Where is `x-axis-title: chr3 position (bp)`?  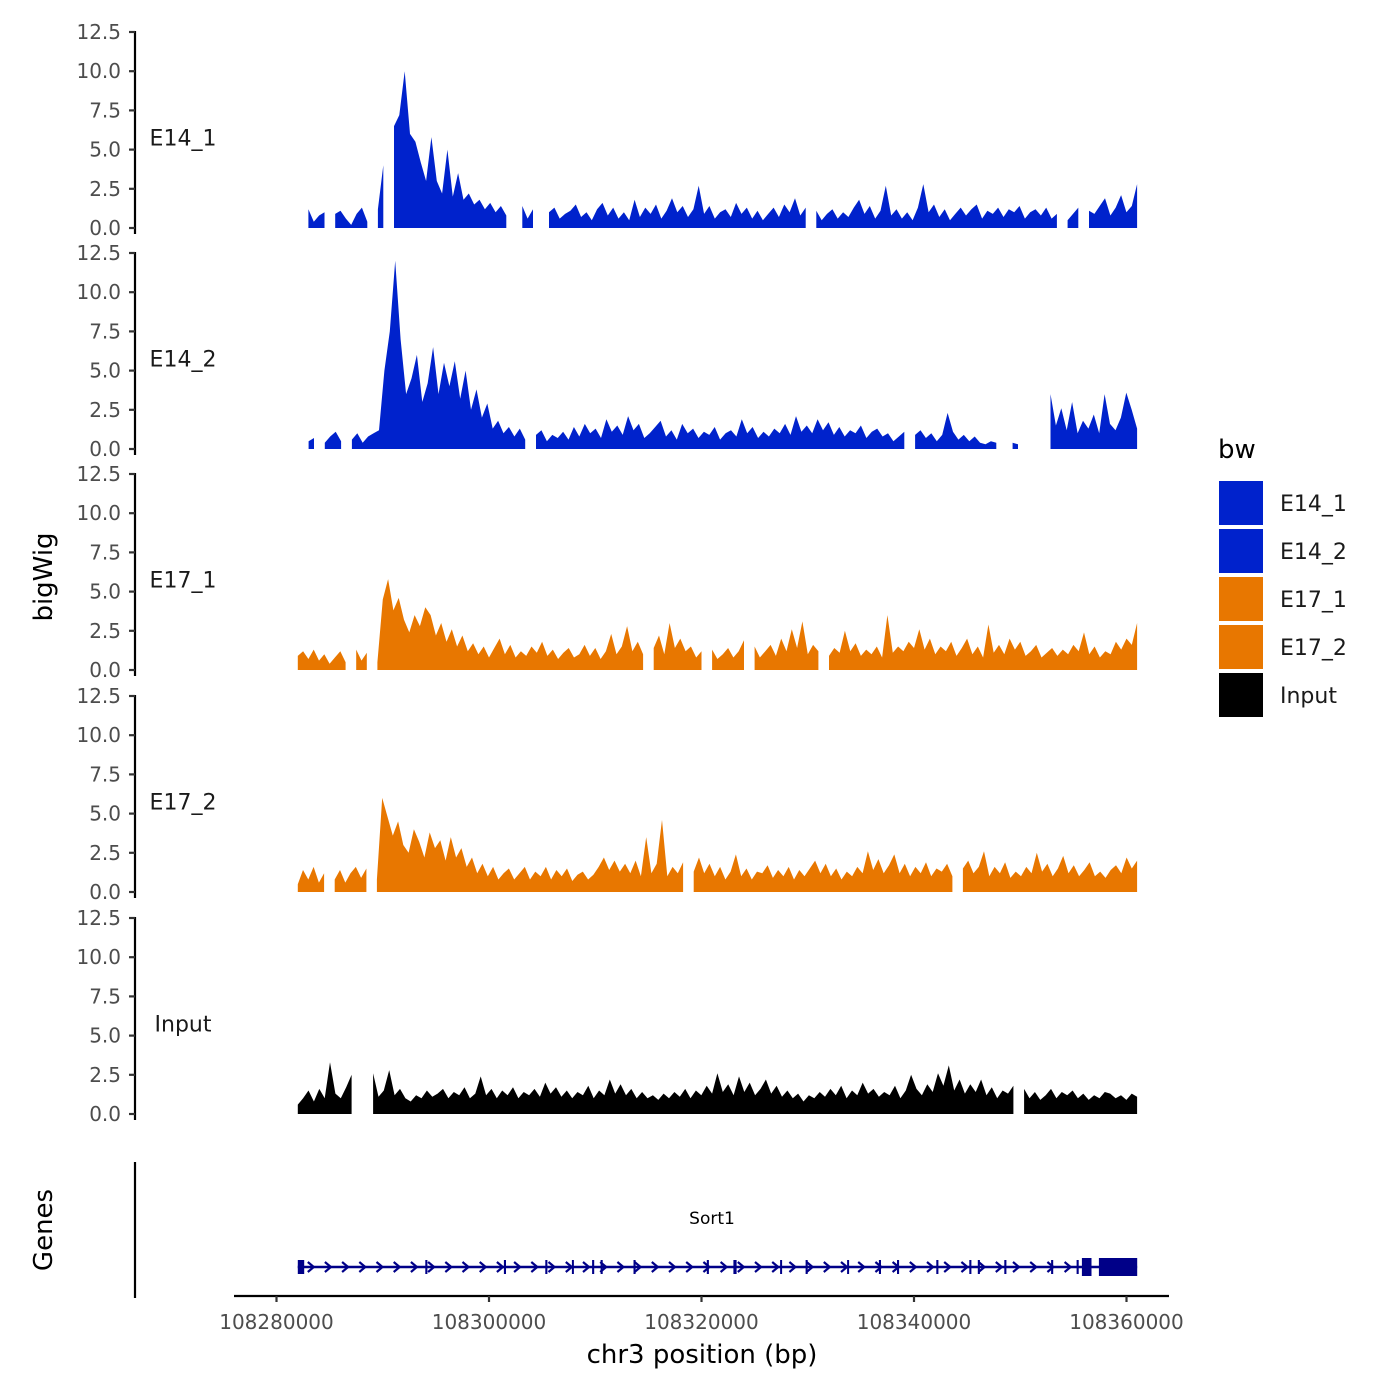 x-axis-title: chr3 position (bp) is located at coordinates (702, 1355).